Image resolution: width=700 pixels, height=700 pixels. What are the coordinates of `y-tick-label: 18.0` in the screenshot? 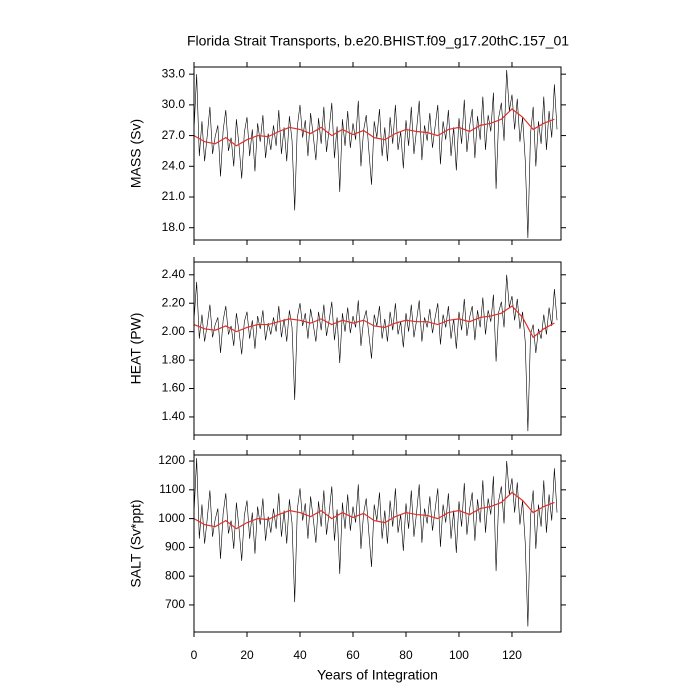 It's located at (174, 227).